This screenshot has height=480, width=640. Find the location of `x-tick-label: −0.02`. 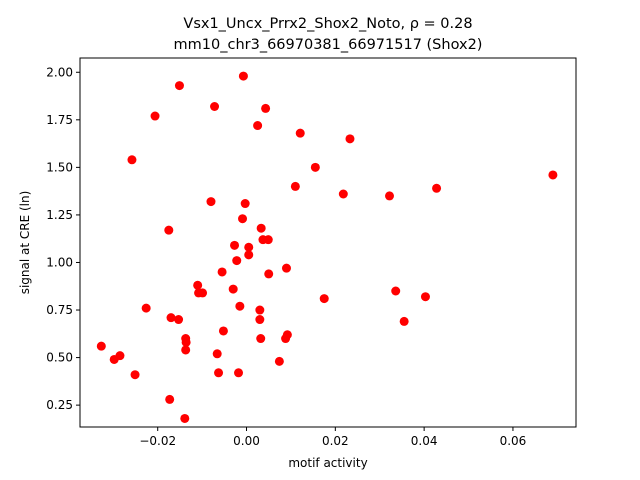

x-tick-label: −0.02 is located at coordinates (157, 441).